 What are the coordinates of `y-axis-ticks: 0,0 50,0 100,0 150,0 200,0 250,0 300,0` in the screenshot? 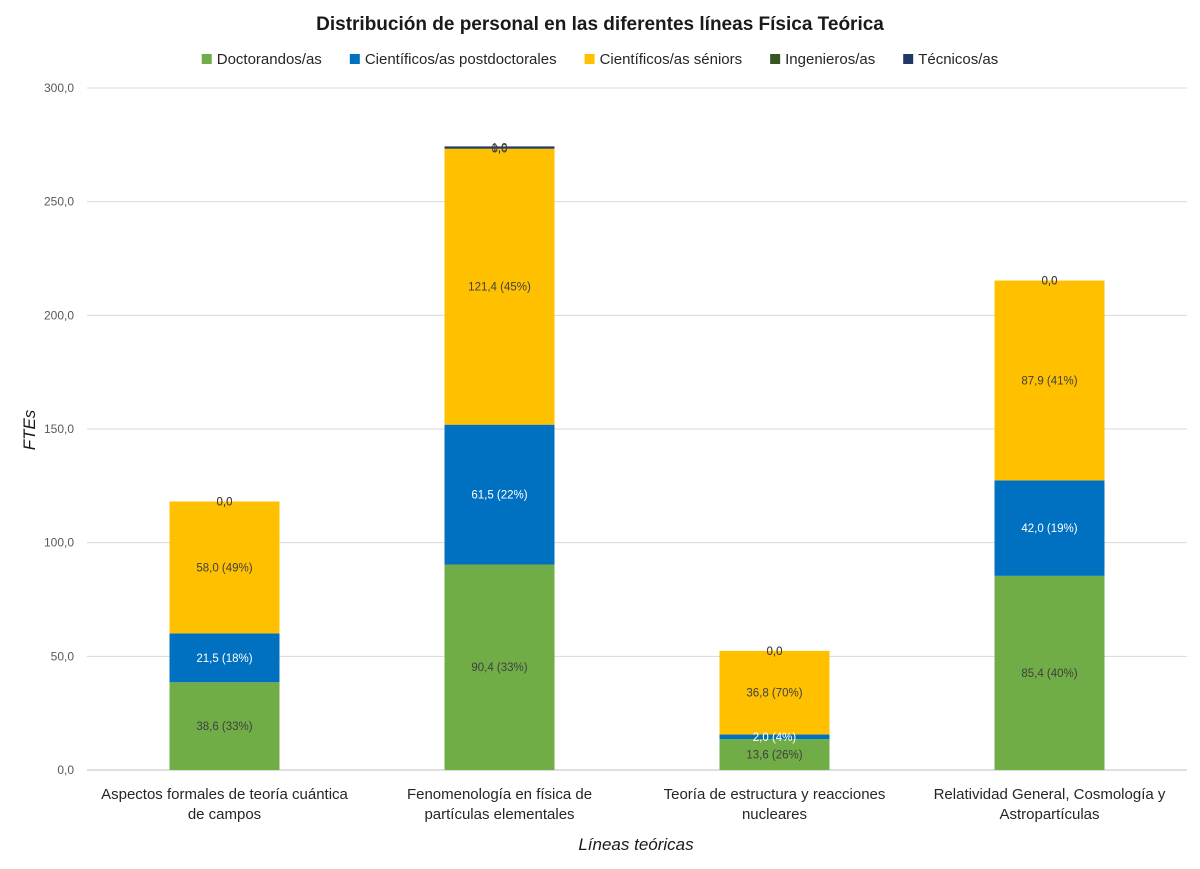 It's located at (59, 429).